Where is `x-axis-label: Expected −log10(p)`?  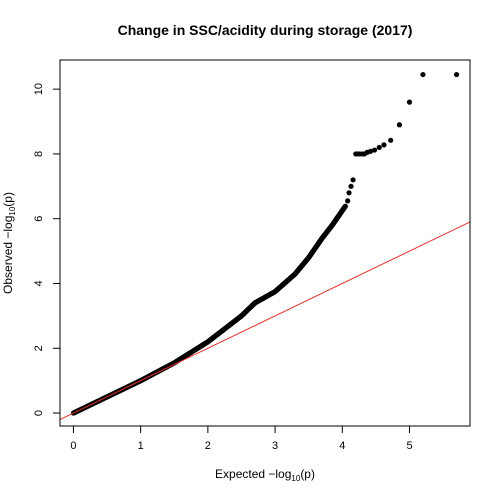 x-axis-label: Expected −log10(p) is located at coordinates (265, 475).